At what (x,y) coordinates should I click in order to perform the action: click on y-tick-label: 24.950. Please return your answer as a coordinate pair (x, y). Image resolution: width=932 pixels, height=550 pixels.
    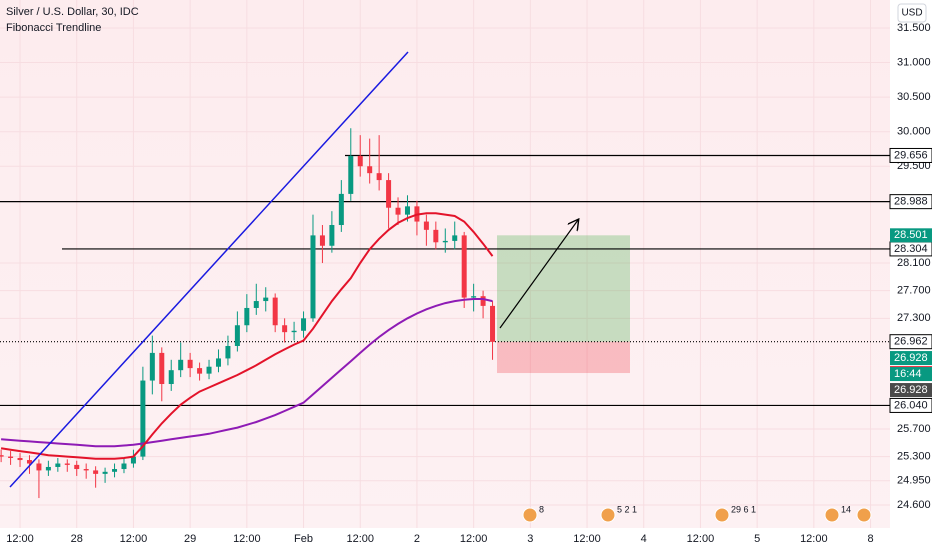
    Looking at the image, I should click on (914, 481).